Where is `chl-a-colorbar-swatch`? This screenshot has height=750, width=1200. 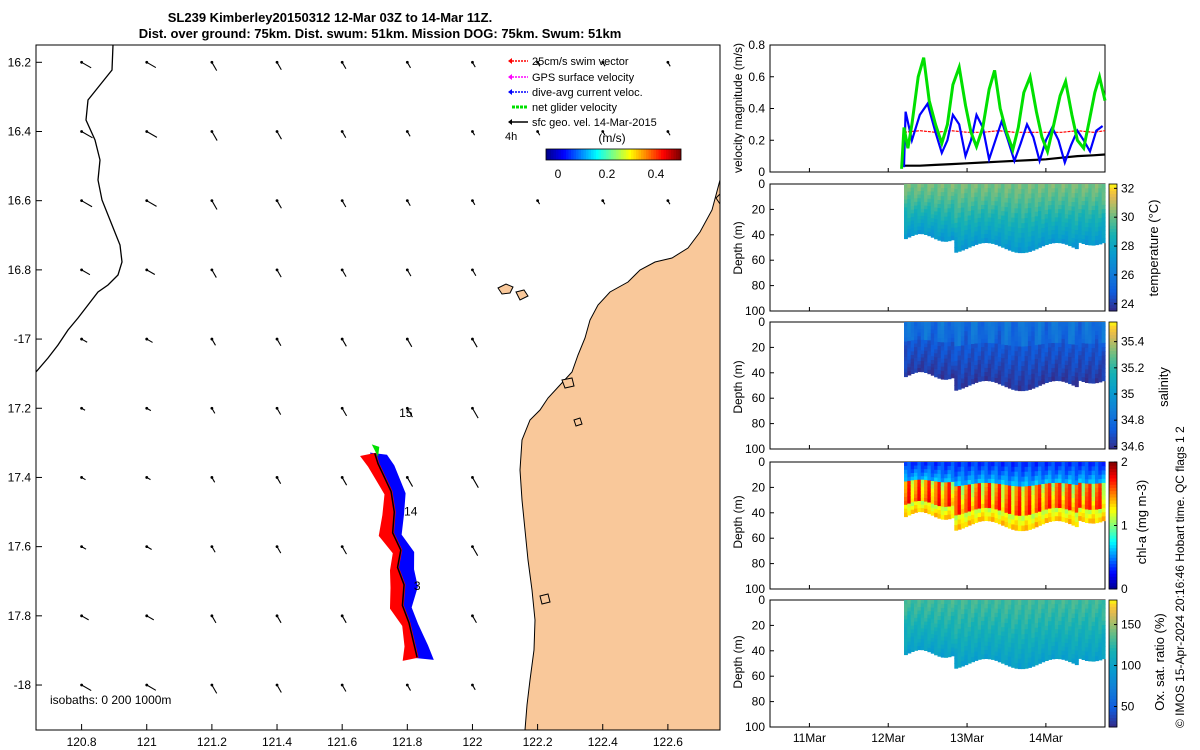
chl-a-colorbar-swatch is located at coordinates (1113, 562).